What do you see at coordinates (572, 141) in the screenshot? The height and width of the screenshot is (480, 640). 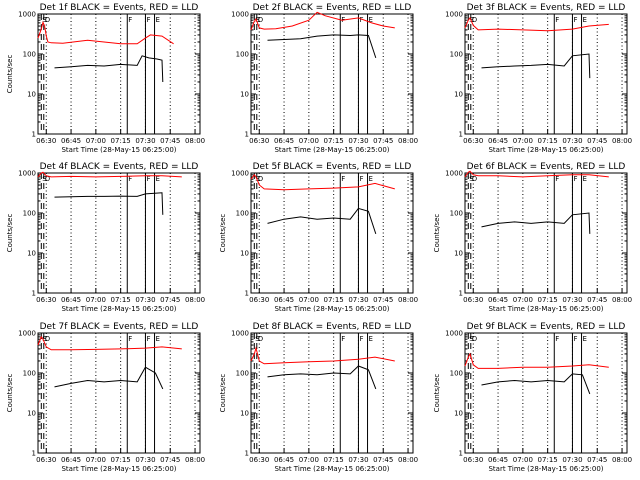 I see `x-tick-label: 07:30` at bounding box center [572, 141].